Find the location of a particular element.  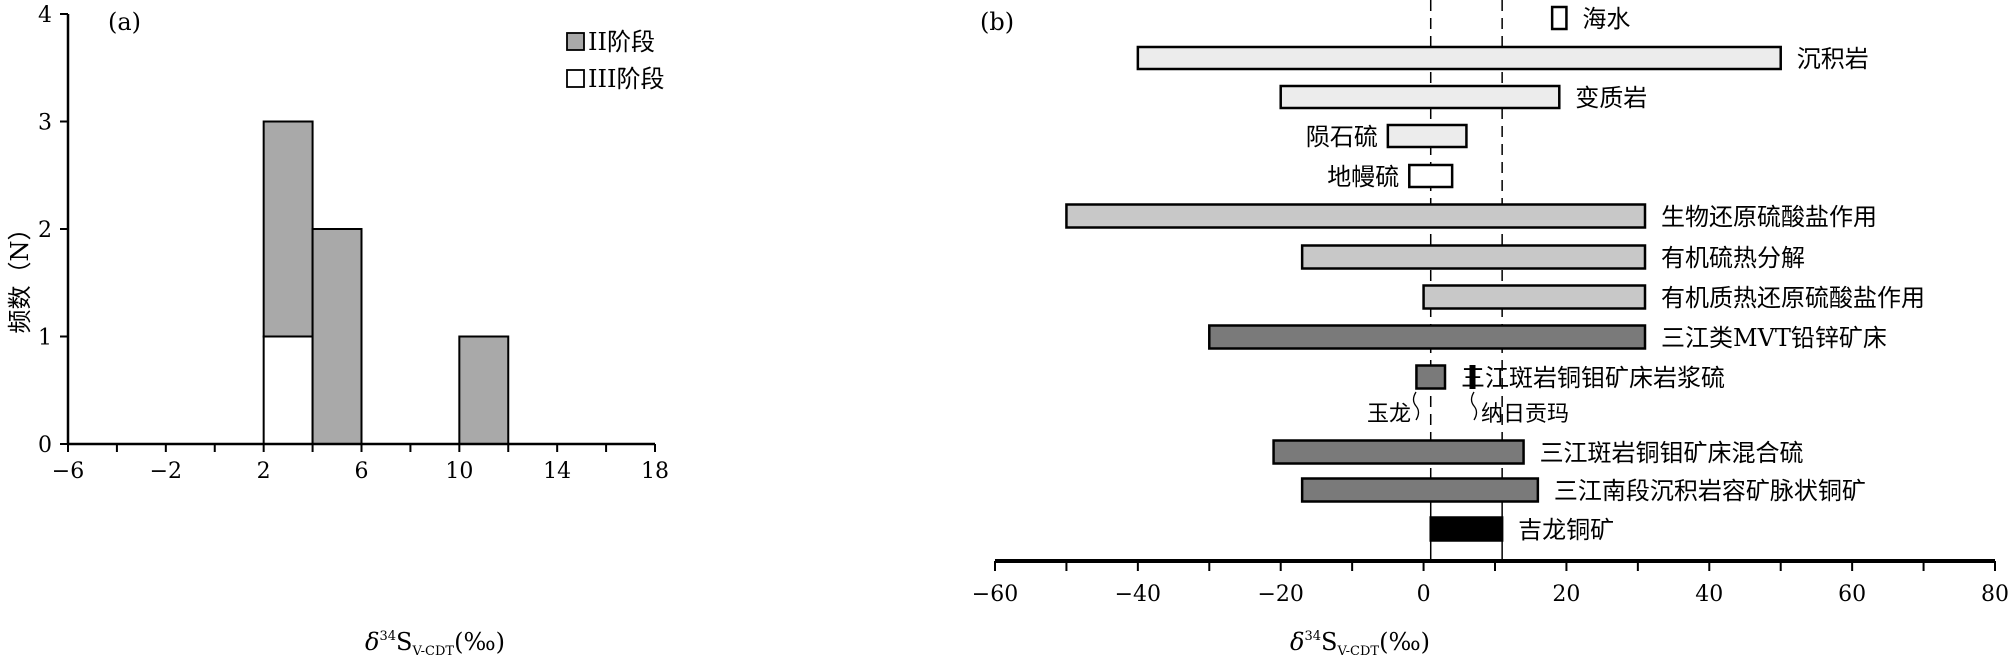

x-tick-label: 2 is located at coordinates (264, 471).